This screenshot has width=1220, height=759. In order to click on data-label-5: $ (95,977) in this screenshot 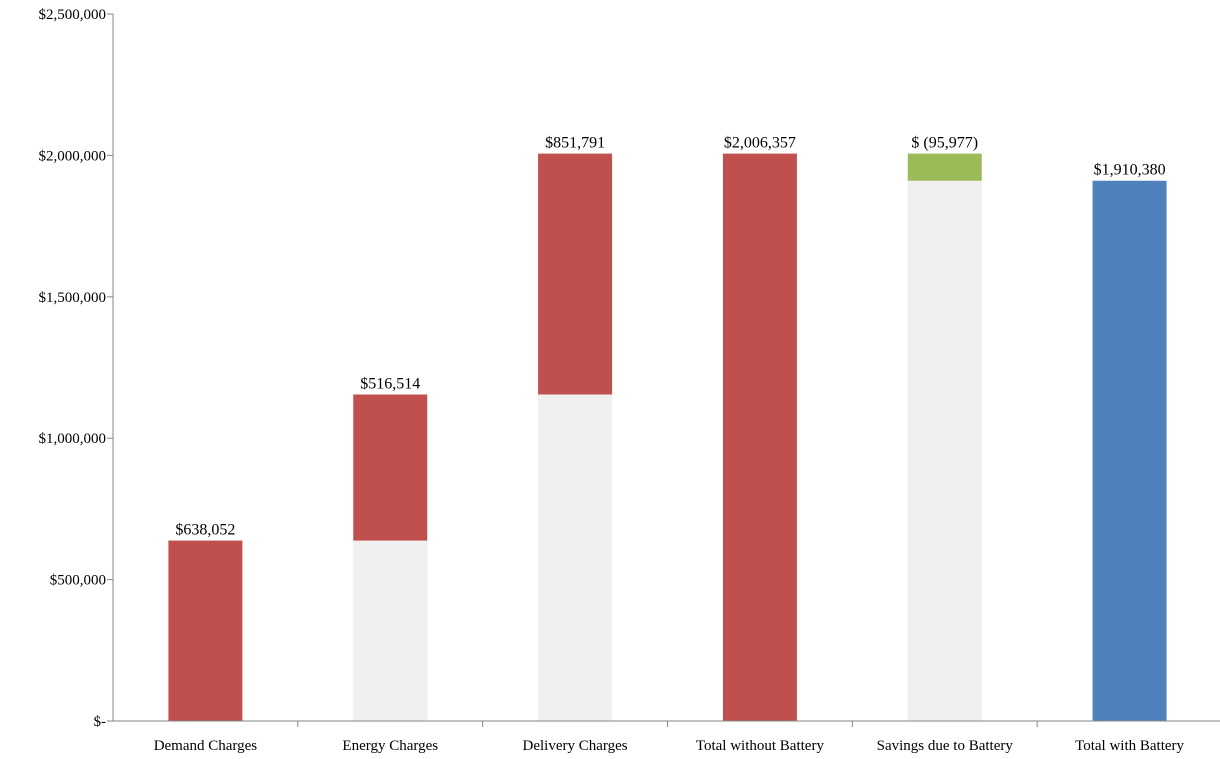, I will do `click(944, 143)`.